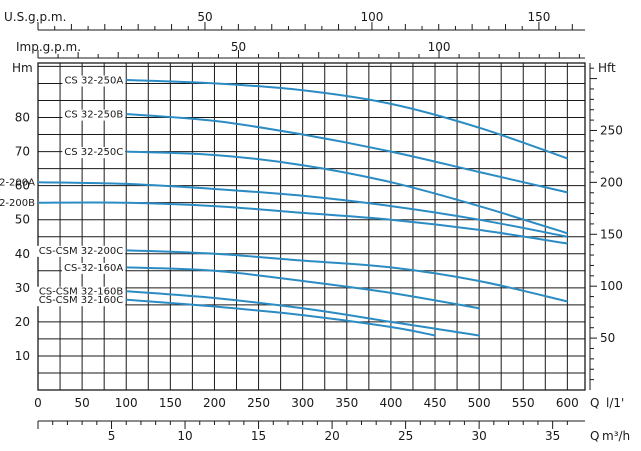  What do you see at coordinates (611, 234) in the screenshot?
I see `y-secondary-tick-label: 150` at bounding box center [611, 234].